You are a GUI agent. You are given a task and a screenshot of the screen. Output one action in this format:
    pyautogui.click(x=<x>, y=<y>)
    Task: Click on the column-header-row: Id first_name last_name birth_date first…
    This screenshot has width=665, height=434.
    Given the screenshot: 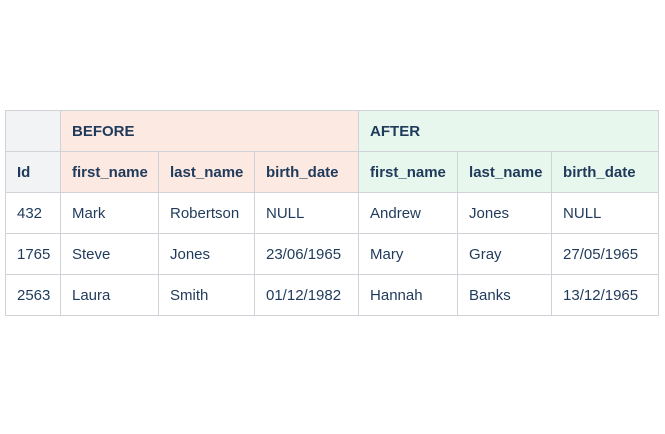 What is the action you would take?
    pyautogui.click(x=332, y=172)
    